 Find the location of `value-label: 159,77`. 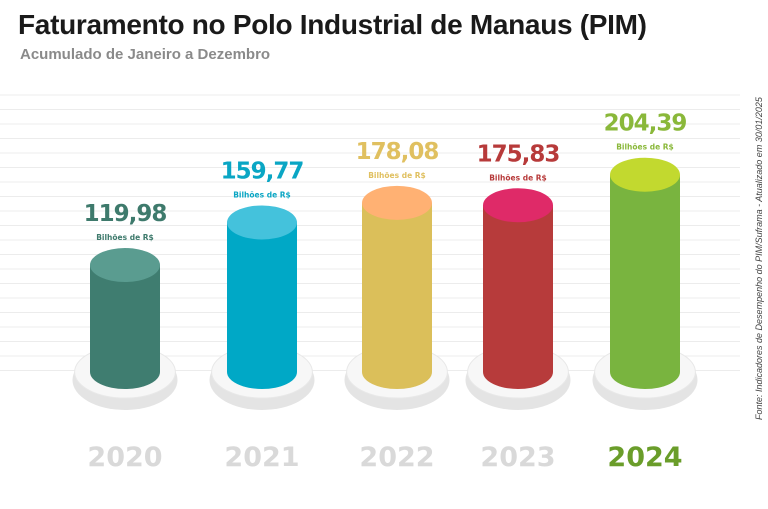

value-label: 159,77 is located at coordinates (262, 171).